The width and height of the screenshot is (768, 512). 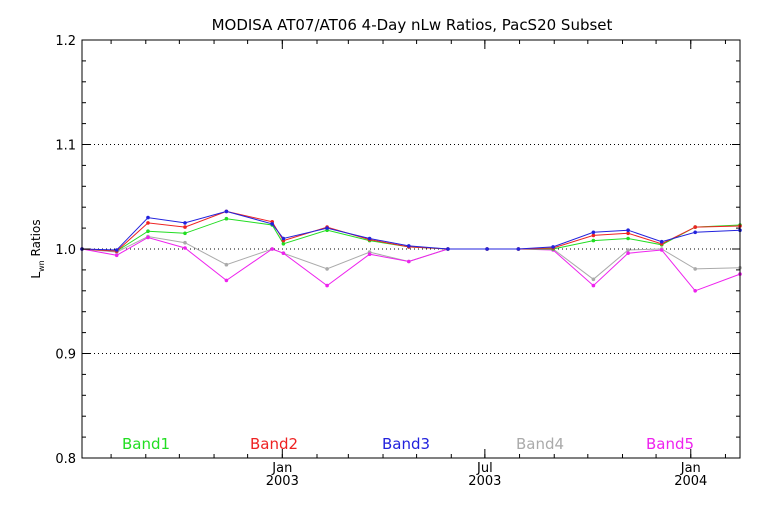 I want to click on x-tick-year: 2004, so click(x=690, y=481).